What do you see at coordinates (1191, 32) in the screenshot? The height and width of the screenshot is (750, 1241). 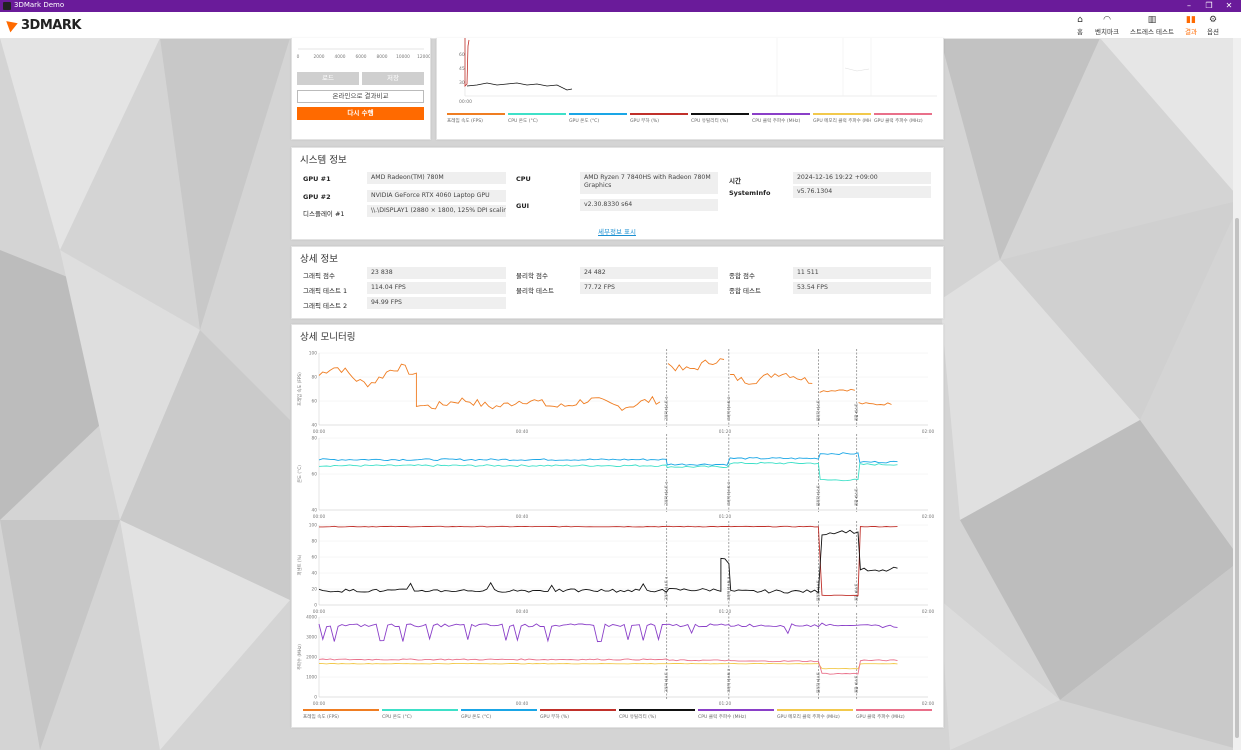 I see `nav-results-label: 결과` at bounding box center [1191, 32].